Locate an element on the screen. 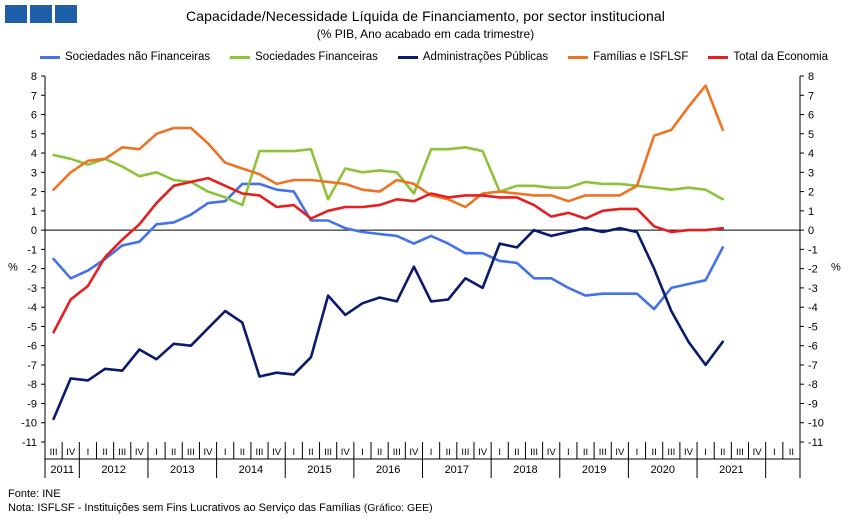 The image size is (851, 521). y-tick-label-right: -7 is located at coordinates (813, 366).